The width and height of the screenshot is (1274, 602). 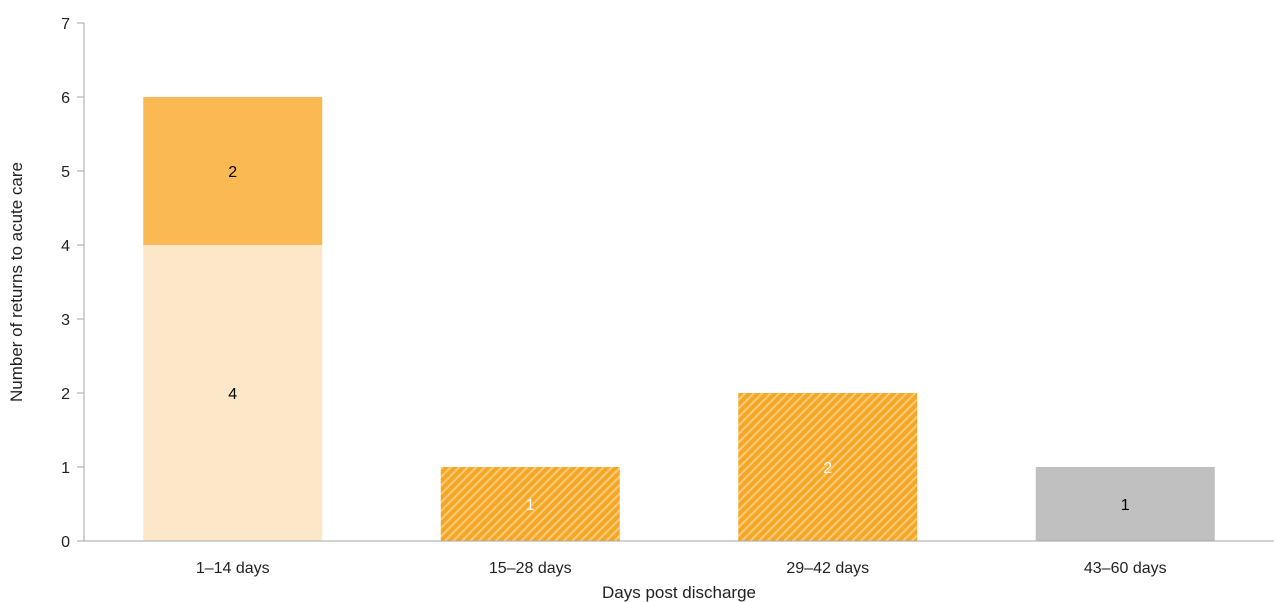 What do you see at coordinates (16, 282) in the screenshot?
I see `y-axis-title: Number of returns to acute care` at bounding box center [16, 282].